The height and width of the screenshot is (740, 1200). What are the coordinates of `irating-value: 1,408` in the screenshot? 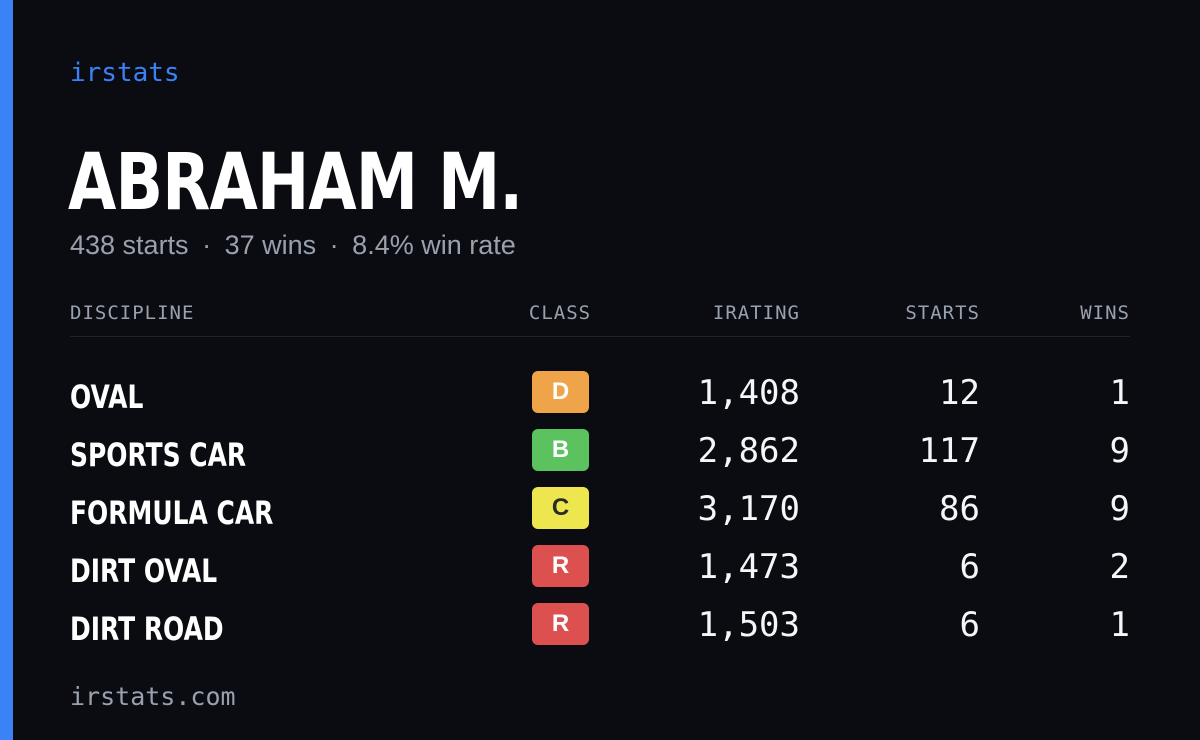 It's located at (748, 393).